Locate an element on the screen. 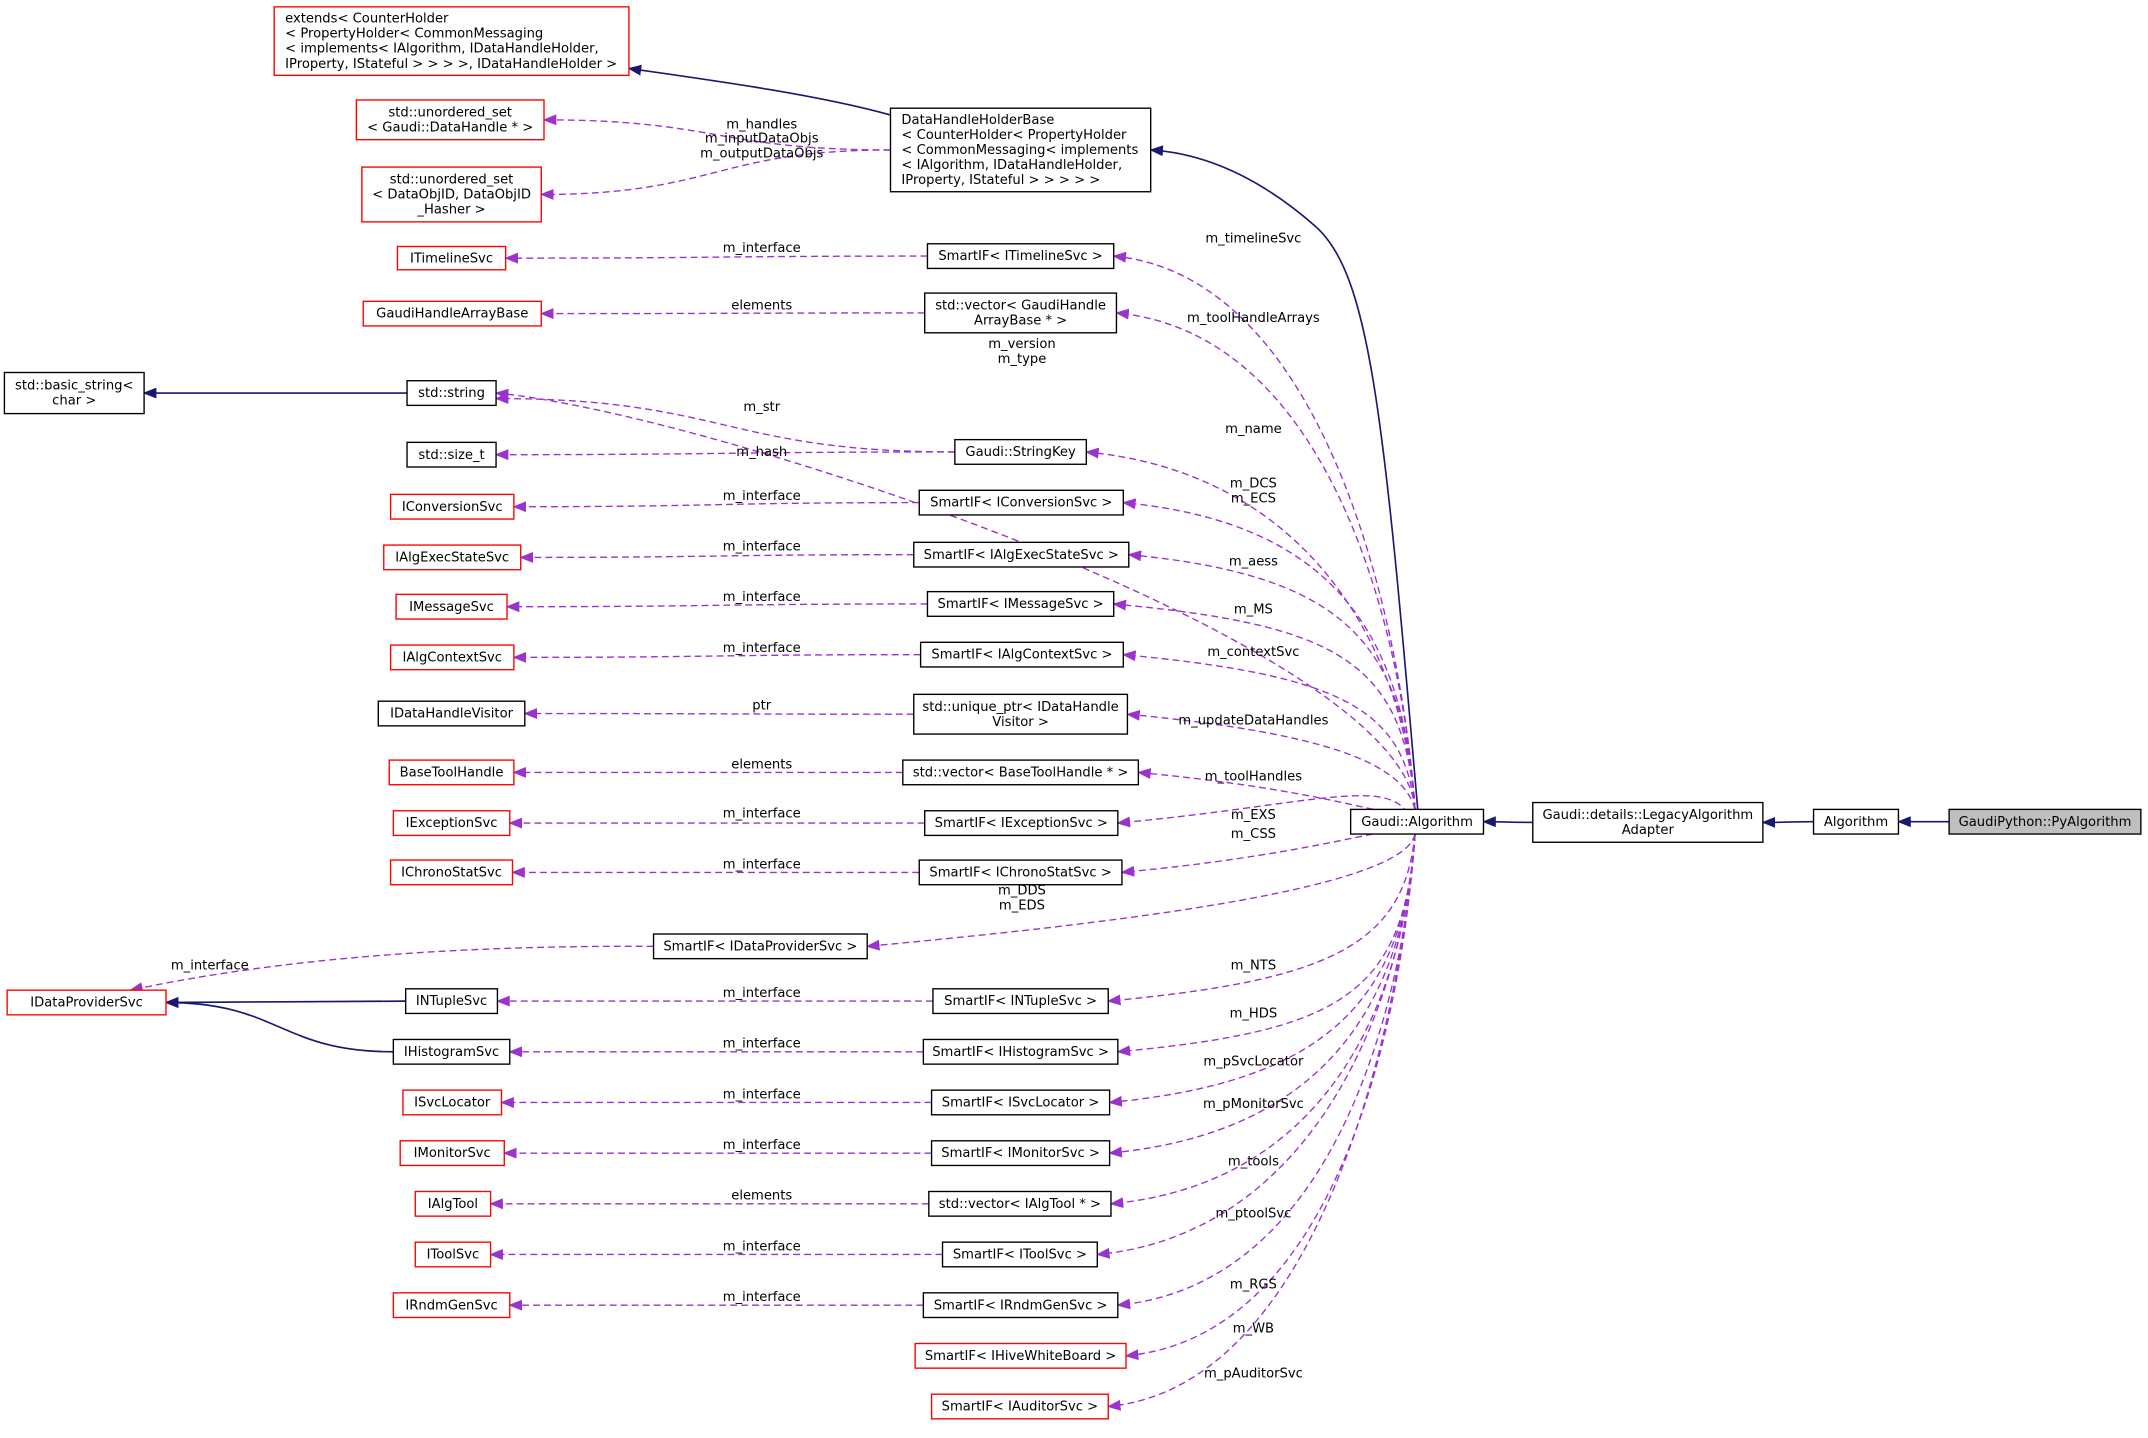  member-edge-galgo-to-sif_conv is located at coordinates (1268, 654).